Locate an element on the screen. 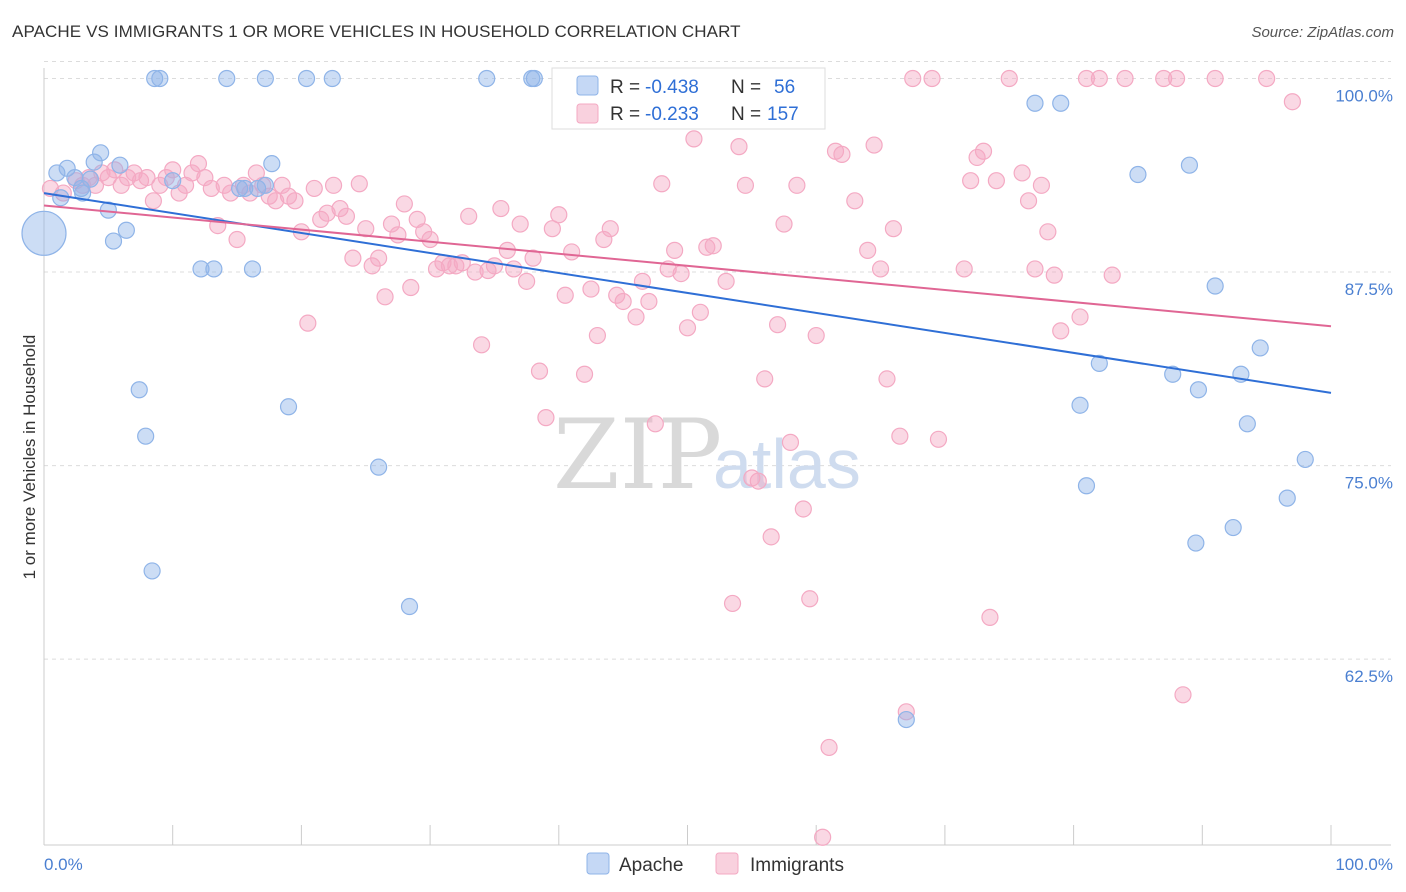 The height and width of the screenshot is (892, 1406). bottom-legend: Apache Immigrants is located at coordinates (715, 864).